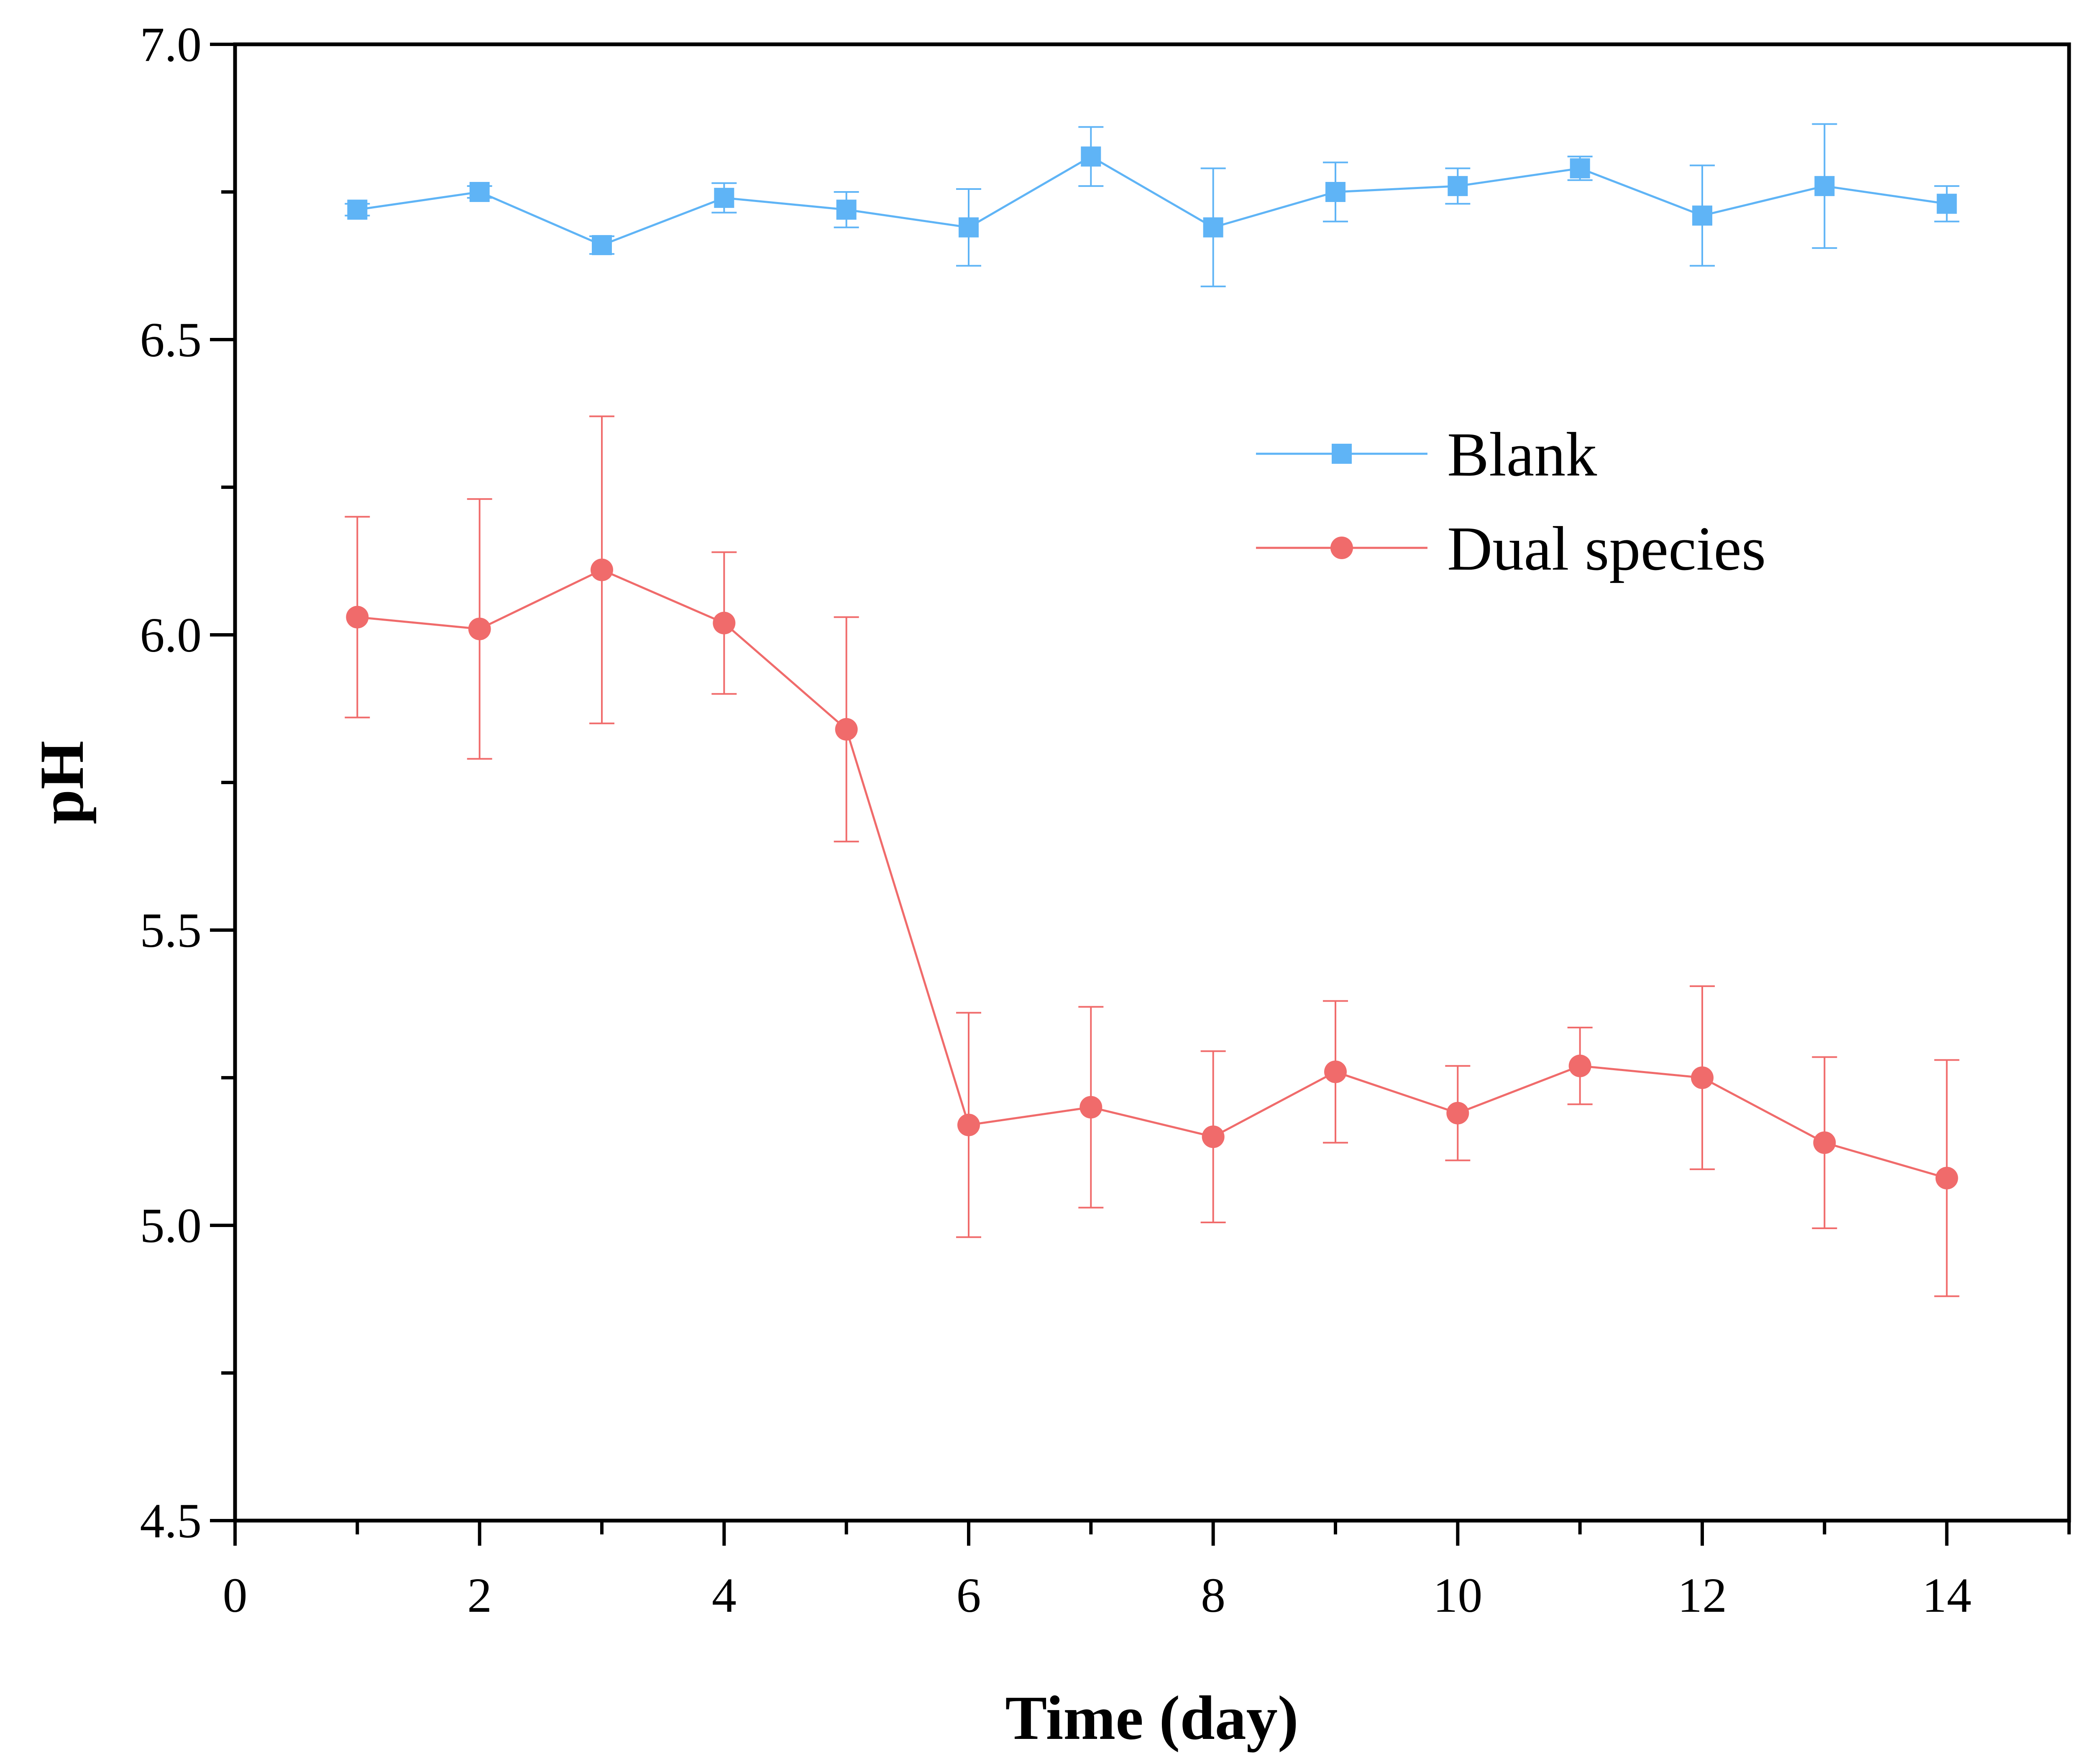  What do you see at coordinates (479, 1595) in the screenshot?
I see `x-tick-label: 2` at bounding box center [479, 1595].